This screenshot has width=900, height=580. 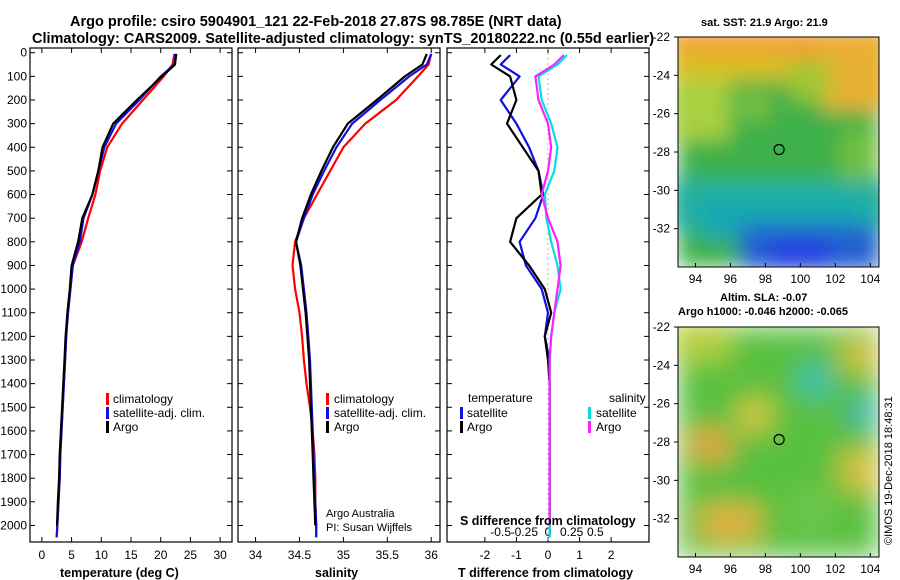 I want to click on imos-stamp: ©IMOS 19-Dec-2018 18:48:31, so click(x=889, y=470).